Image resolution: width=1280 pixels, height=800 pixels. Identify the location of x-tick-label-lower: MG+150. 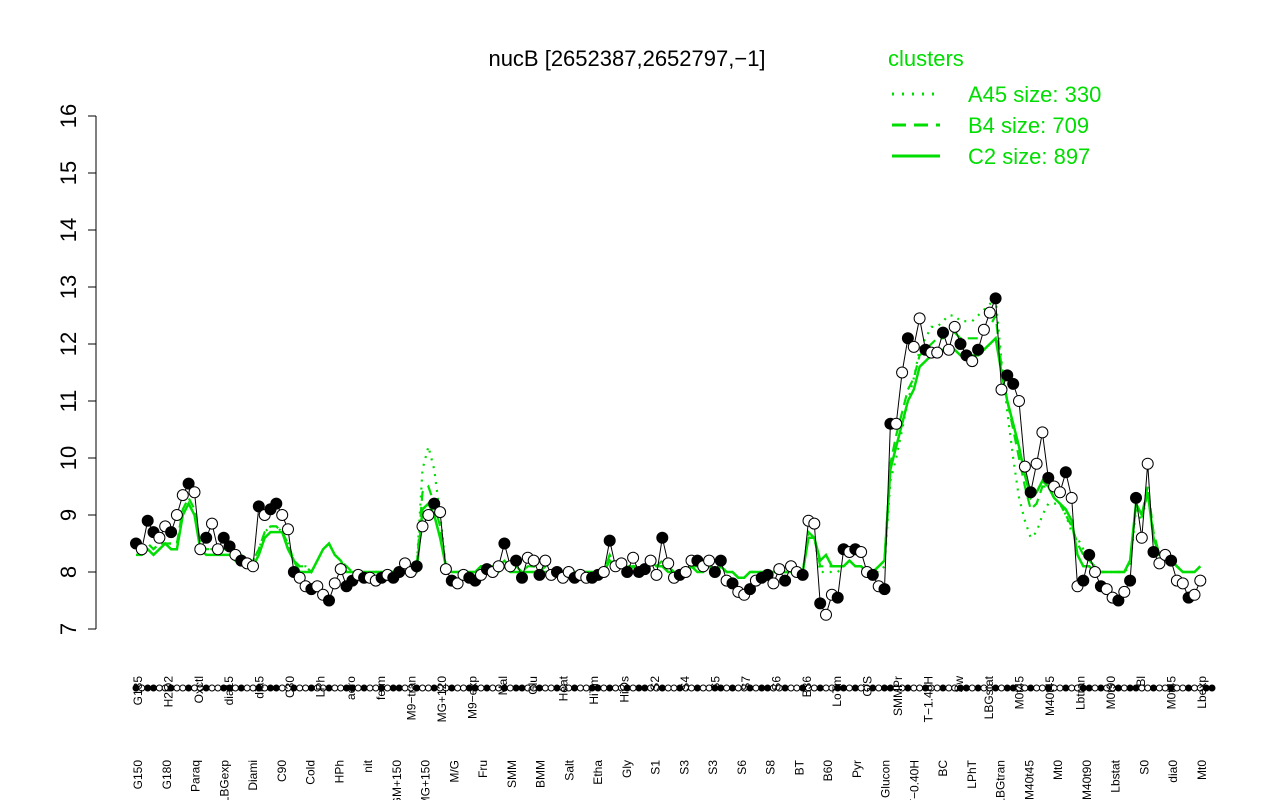
(426, 780).